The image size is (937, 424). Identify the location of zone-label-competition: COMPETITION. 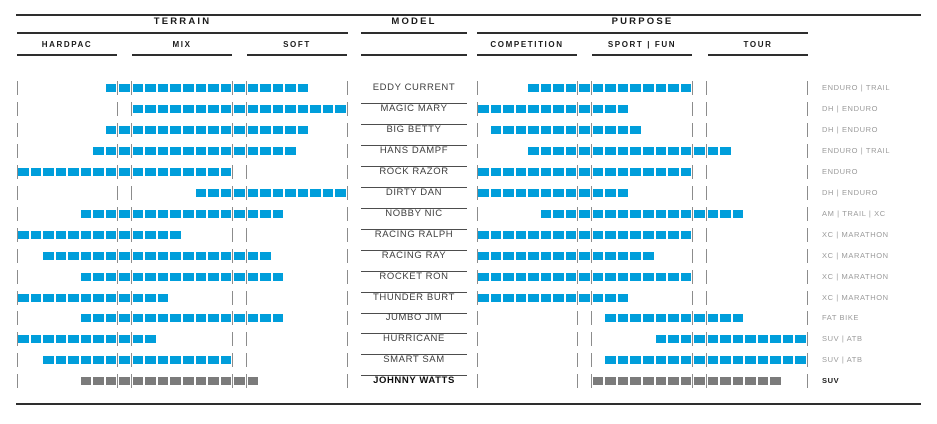
(527, 44).